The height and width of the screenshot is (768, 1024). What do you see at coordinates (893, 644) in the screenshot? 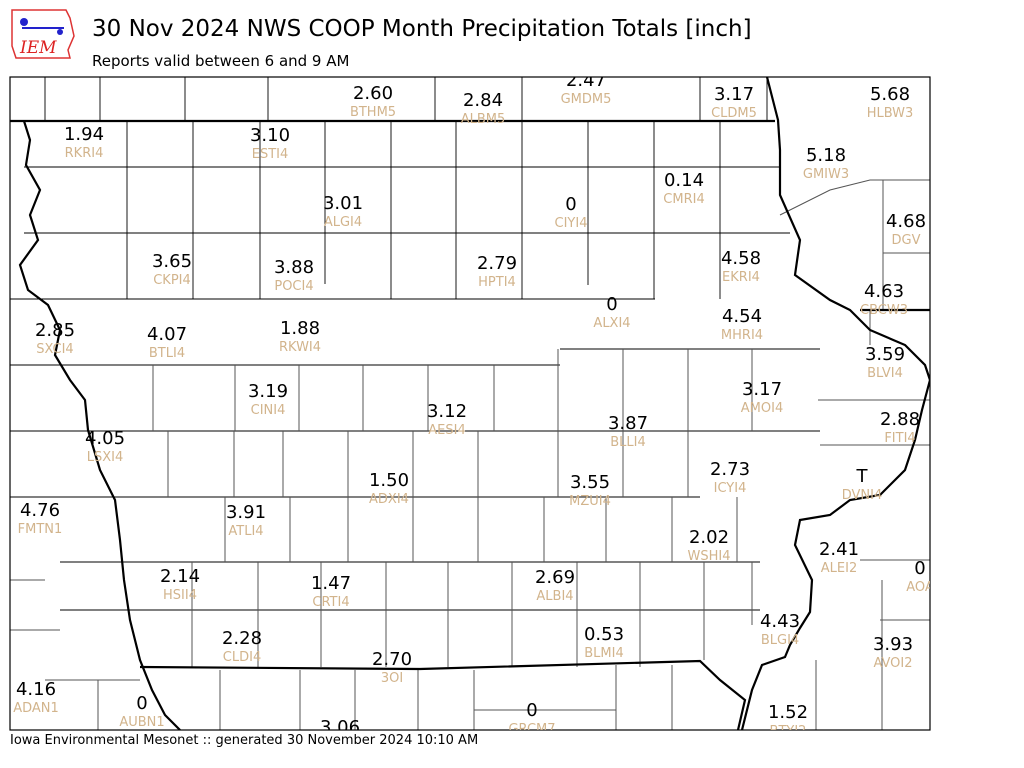
I see `precip-value: 3.93` at bounding box center [893, 644].